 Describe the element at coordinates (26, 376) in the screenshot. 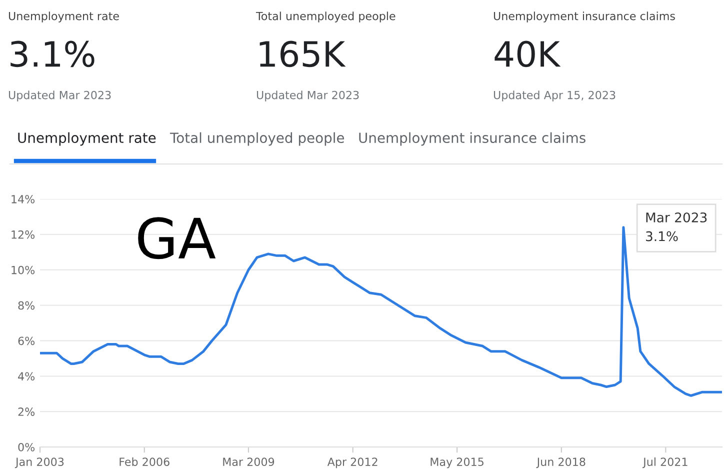

I see `y-tick-label: 4%` at that location.